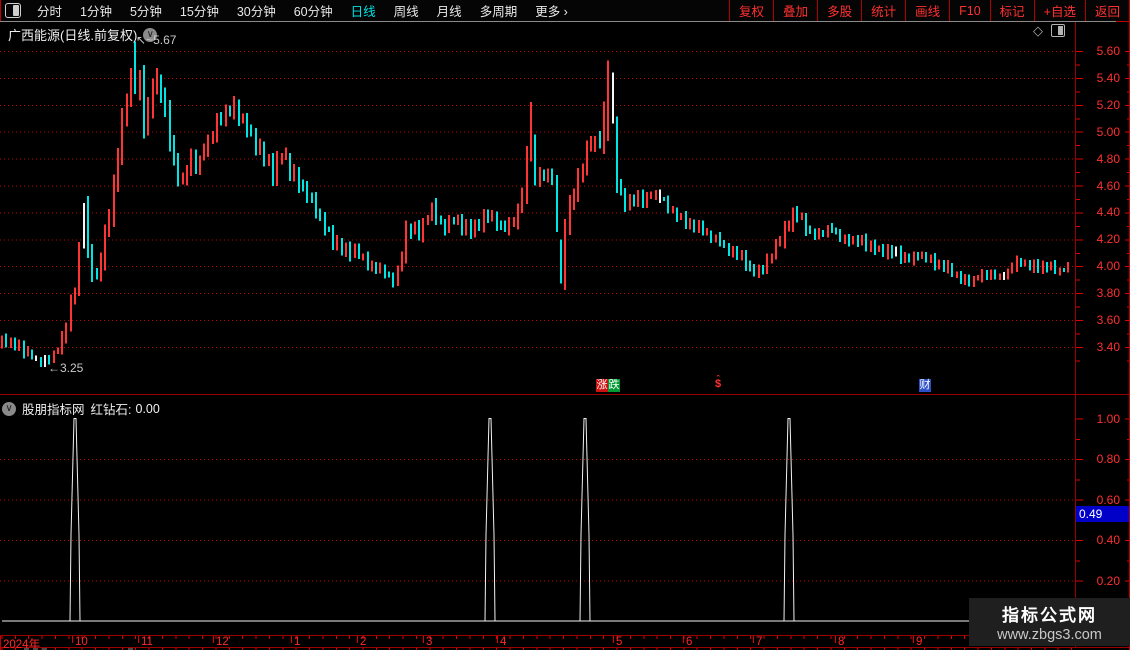  What do you see at coordinates (199, 12) in the screenshot?
I see `period-tab-3: 15分钟` at bounding box center [199, 12].